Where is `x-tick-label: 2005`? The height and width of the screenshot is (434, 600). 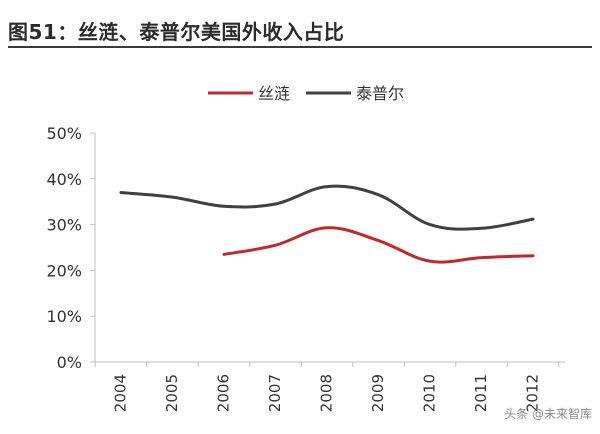
x-tick-label: 2005 is located at coordinates (172, 393).